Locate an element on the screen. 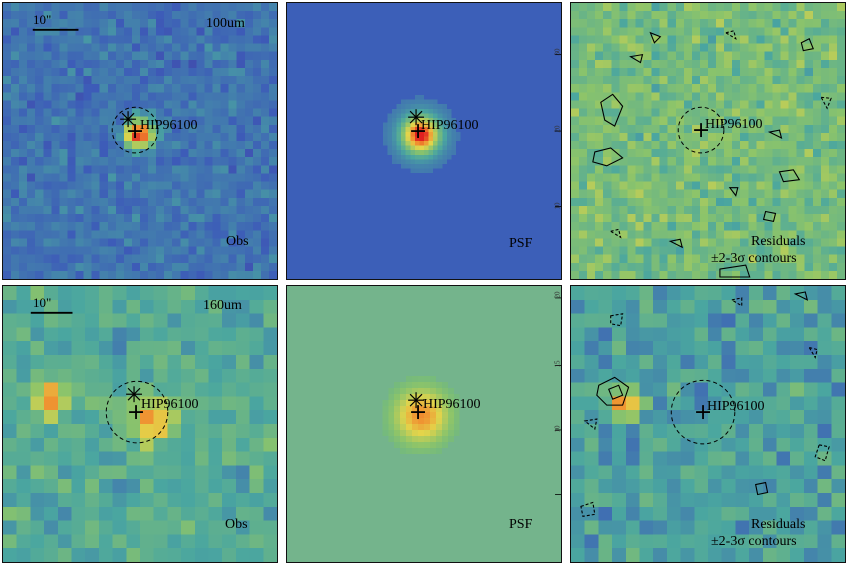  star-marker-icon is located at coordinates (128, 119).